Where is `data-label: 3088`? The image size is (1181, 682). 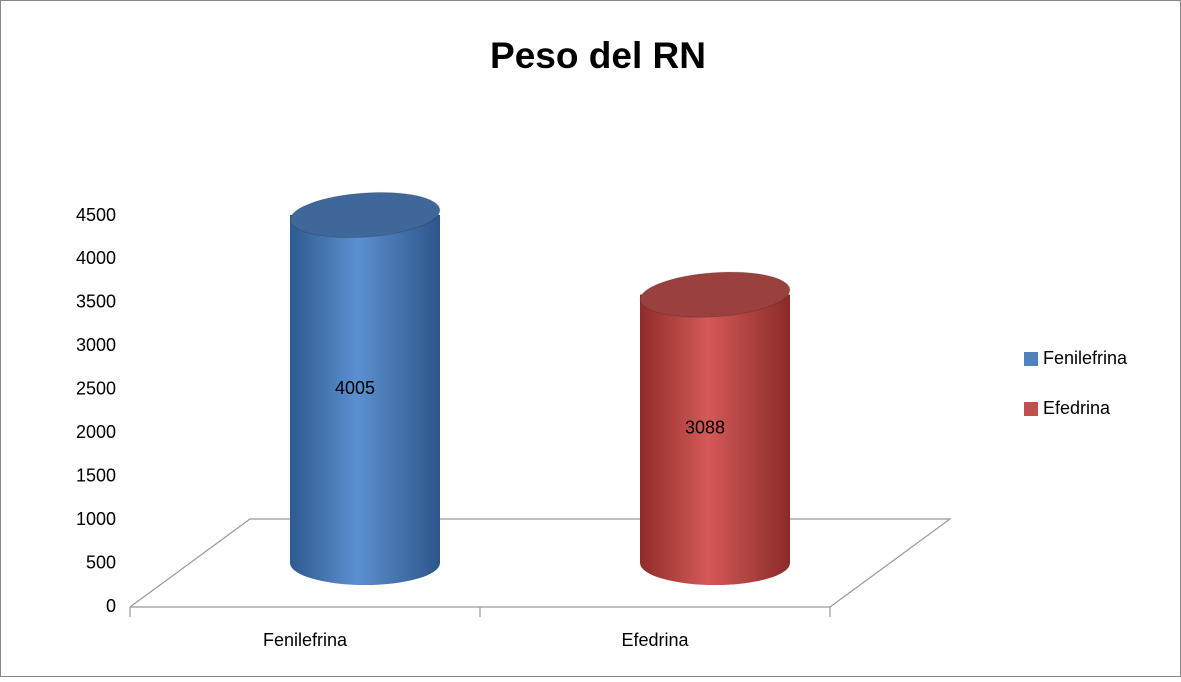 data-label: 3088 is located at coordinates (705, 428).